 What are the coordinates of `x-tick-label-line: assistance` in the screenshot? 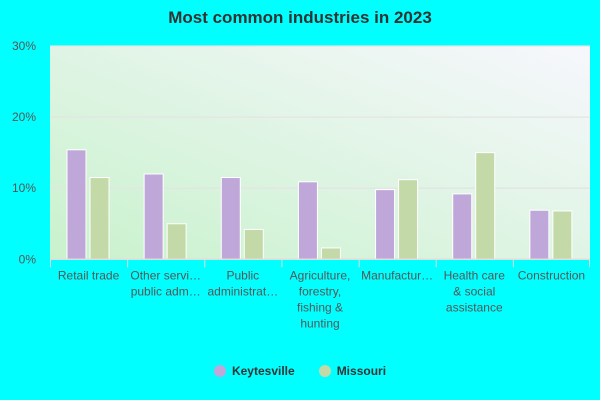 It's located at (474, 307).